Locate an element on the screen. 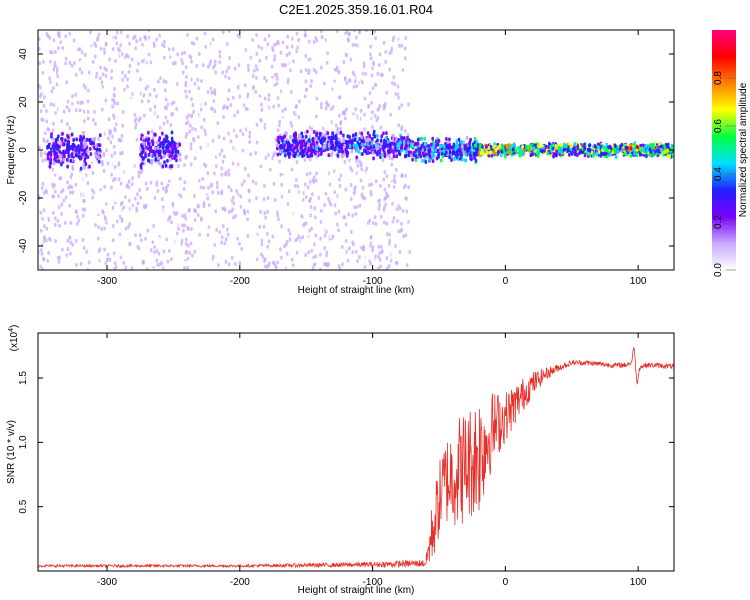 The height and width of the screenshot is (600, 750). y-tick-label: 0.5 is located at coordinates (23, 506).